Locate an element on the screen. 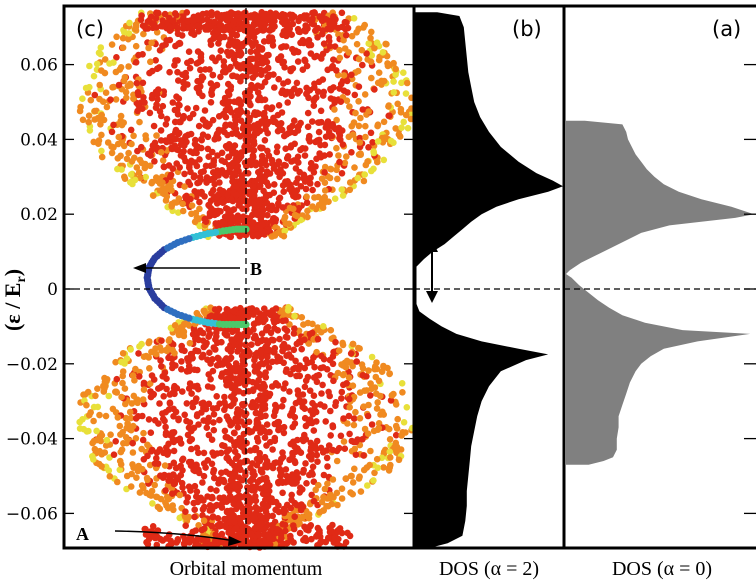  y-tick-label: 0 is located at coordinates (52, 290).